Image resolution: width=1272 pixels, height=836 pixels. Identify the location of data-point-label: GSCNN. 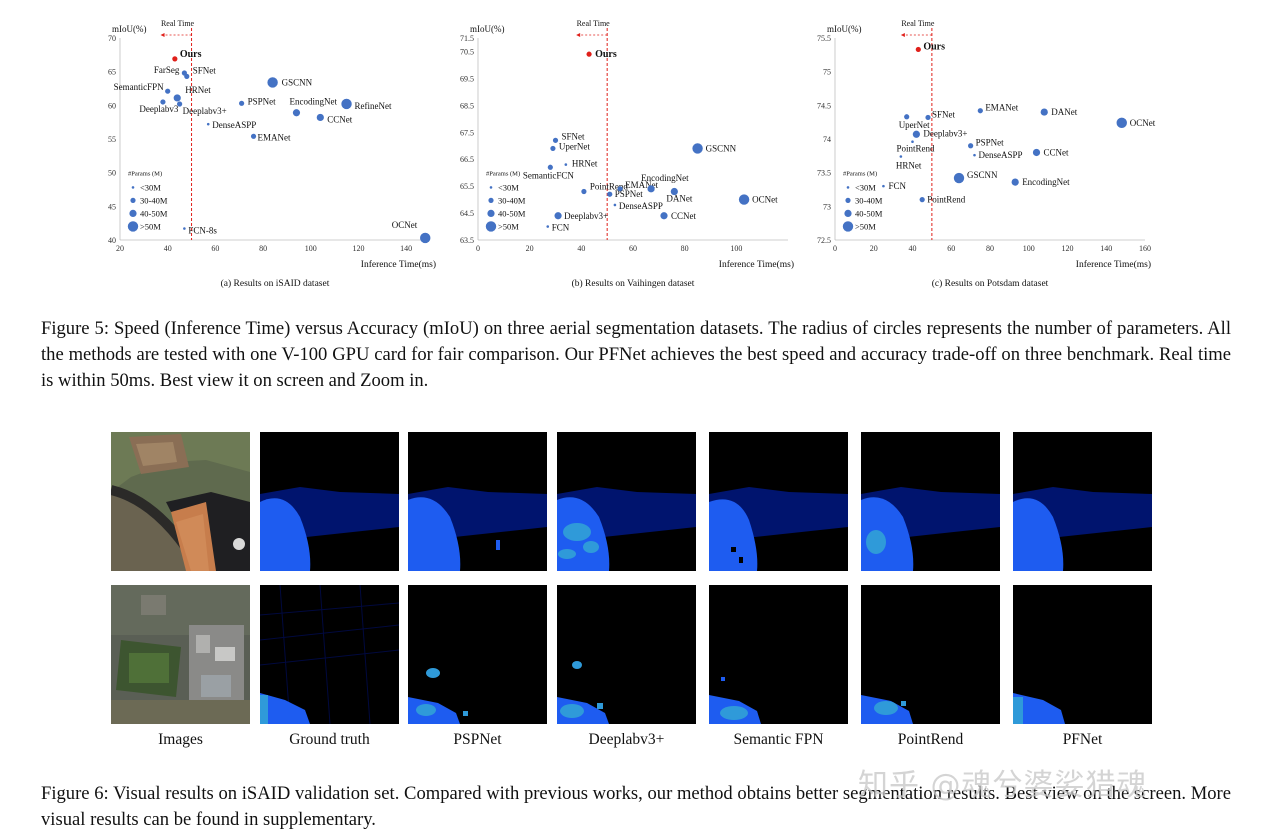
(721, 148).